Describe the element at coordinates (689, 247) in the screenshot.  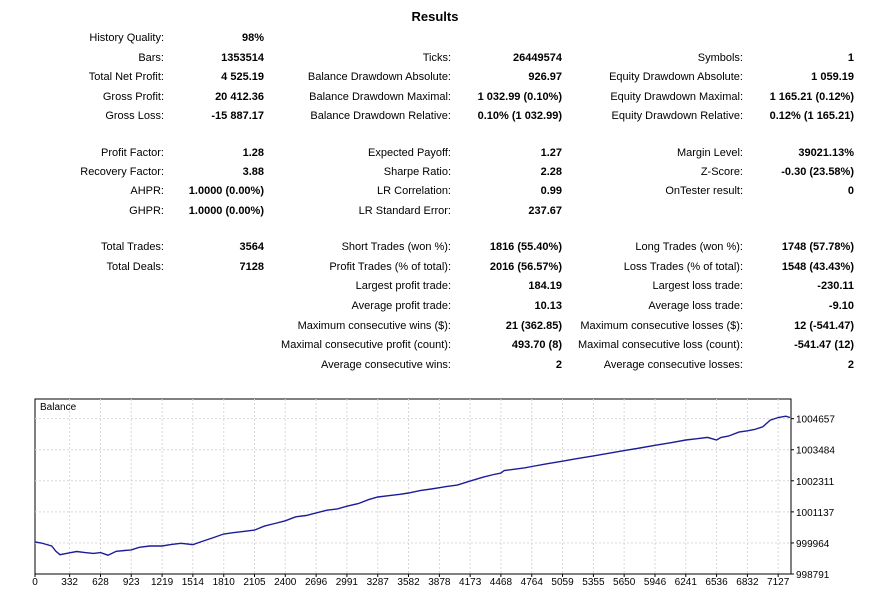
I see `long-trades-label: Long Trades (won %):` at that location.